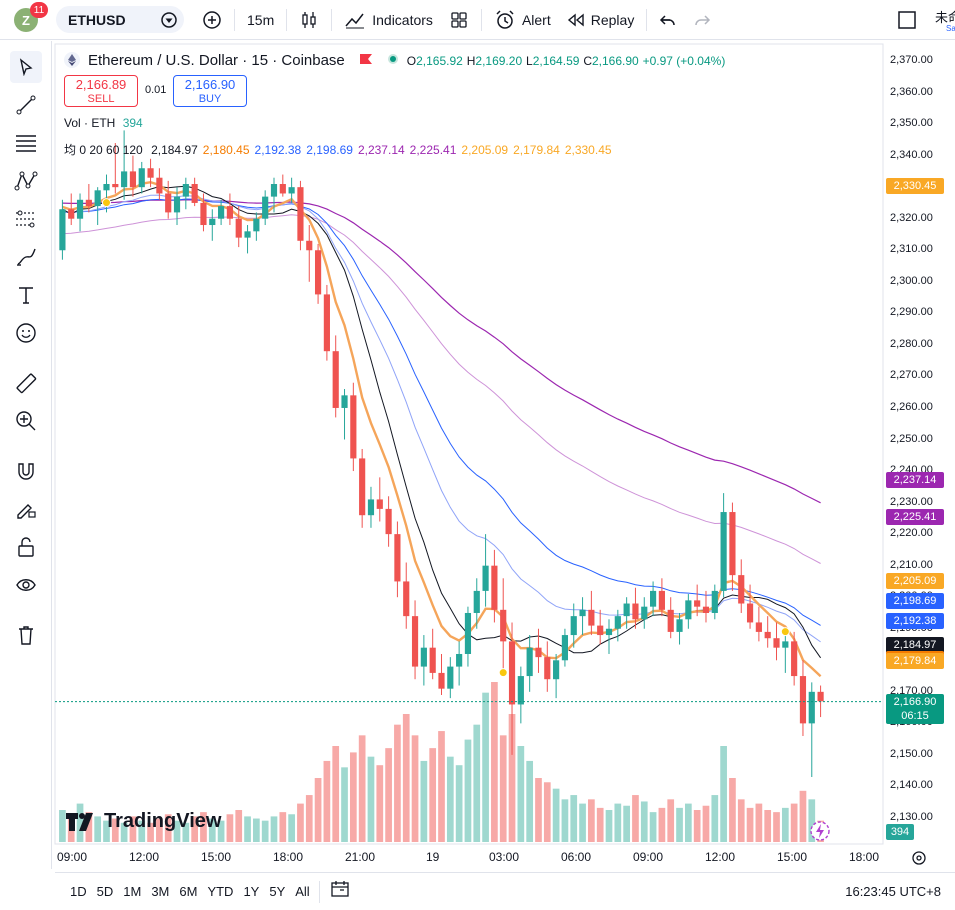 Image resolution: width=955 pixels, height=910 pixels. I want to click on forecast-tool, so click(26, 219).